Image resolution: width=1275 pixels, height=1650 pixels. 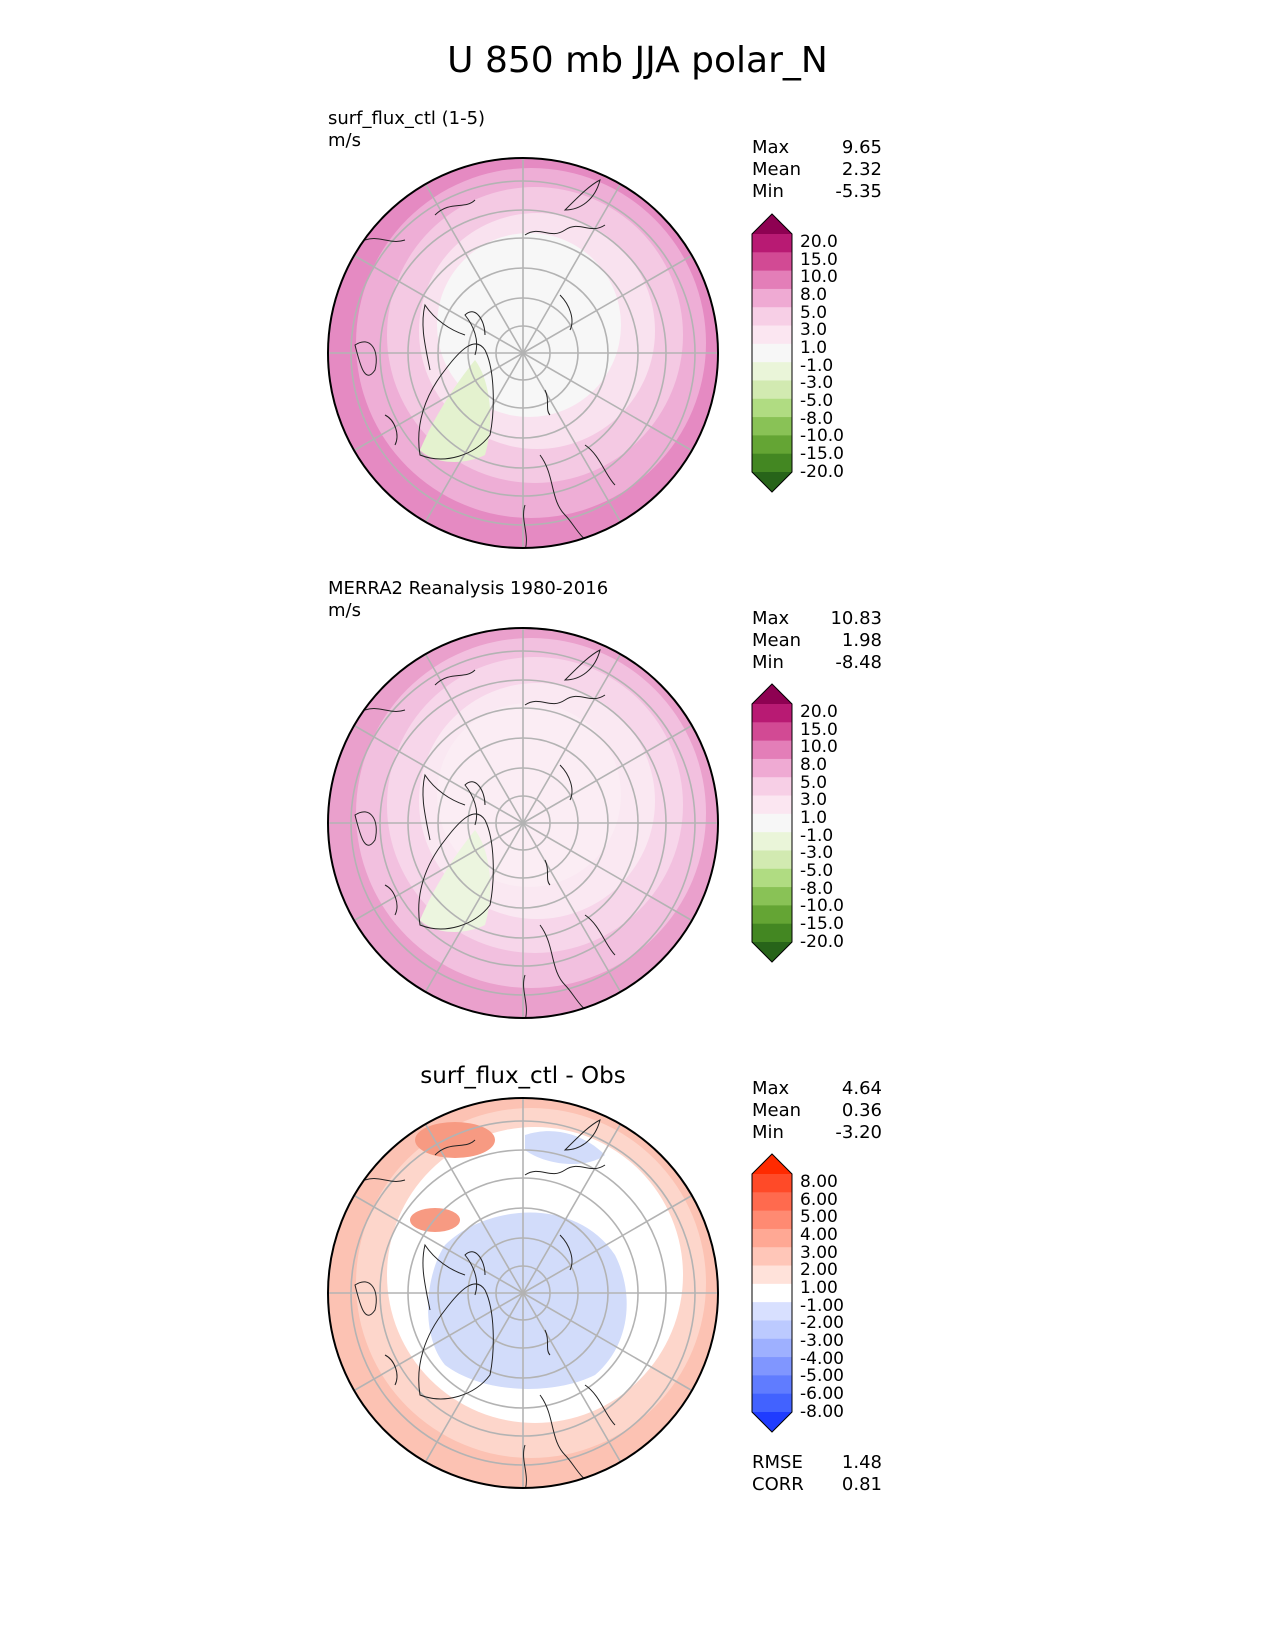 I want to click on panel-ref-stats: Max 10.83 Mean 1.98 Min -8.48, so click(x=817, y=641).